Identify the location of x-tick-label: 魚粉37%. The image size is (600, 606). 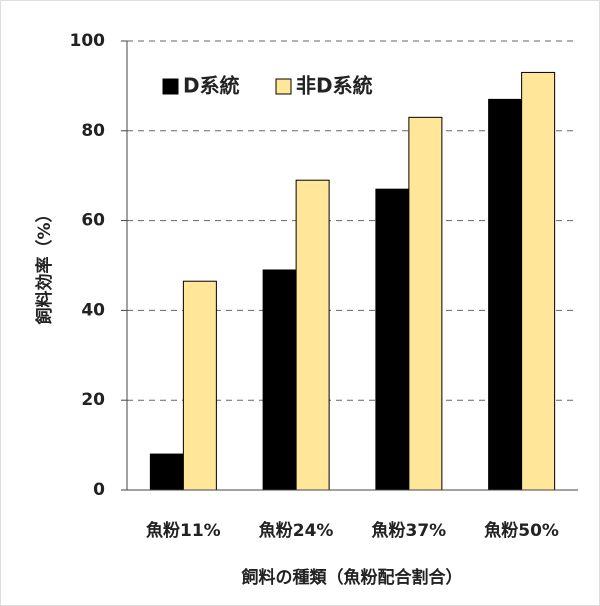
(409, 530).